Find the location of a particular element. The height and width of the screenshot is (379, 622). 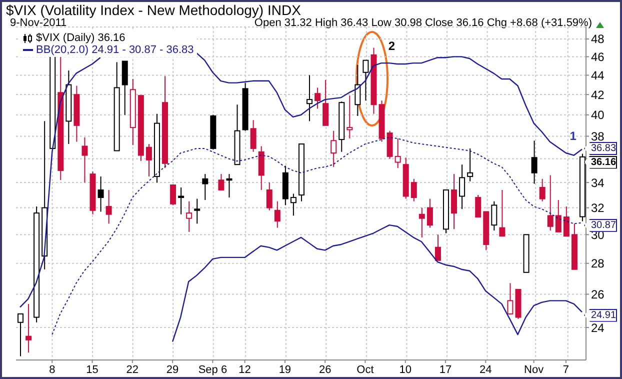

x-tick-label: 26 is located at coordinates (325, 370).